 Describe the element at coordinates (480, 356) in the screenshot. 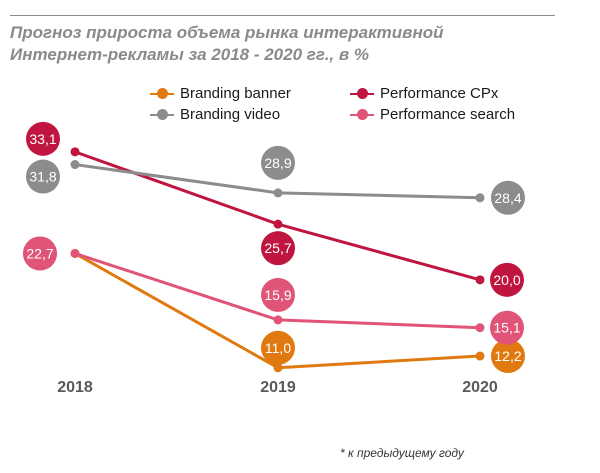

I see `data-point-branding-banner-2020` at that location.